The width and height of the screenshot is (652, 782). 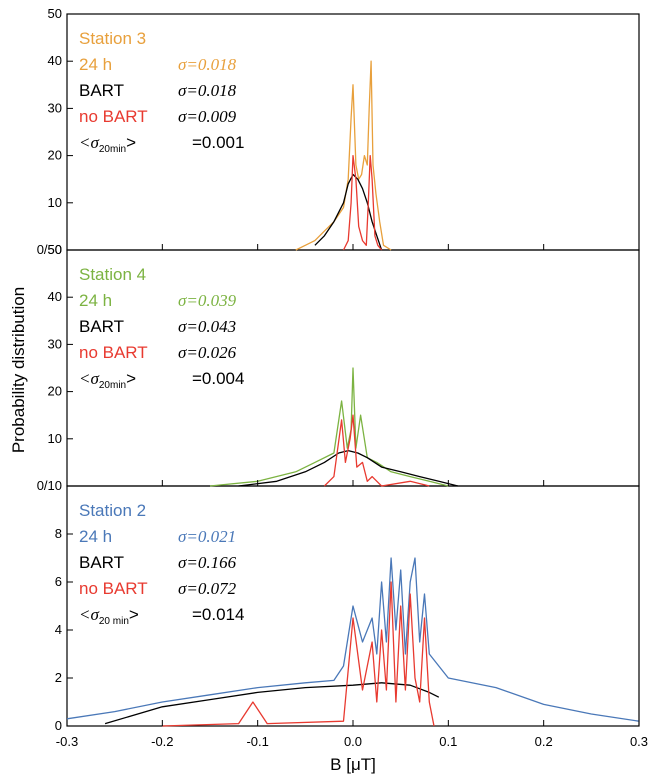 I want to click on y-axis-title: Probability distribution, so click(x=18, y=370).